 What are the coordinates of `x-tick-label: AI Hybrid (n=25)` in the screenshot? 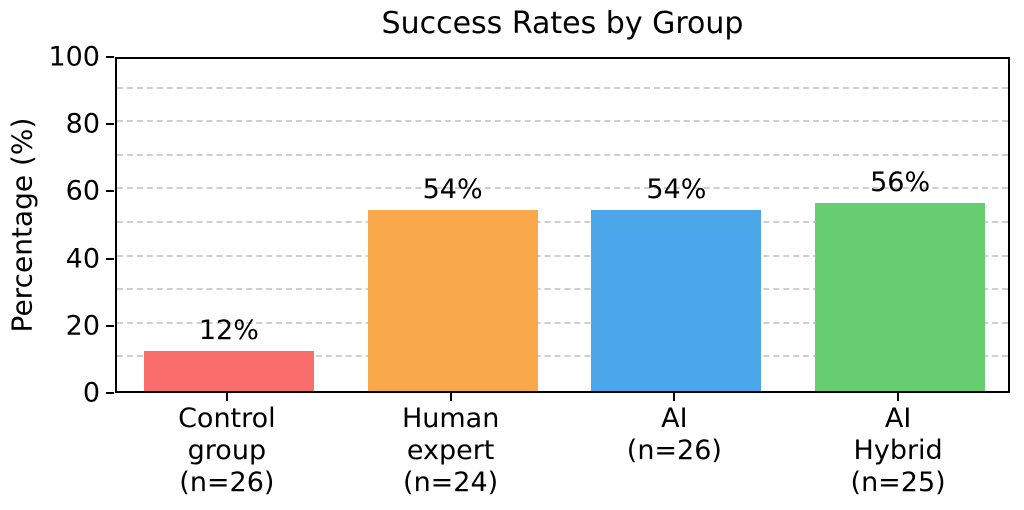 It's located at (898, 450).